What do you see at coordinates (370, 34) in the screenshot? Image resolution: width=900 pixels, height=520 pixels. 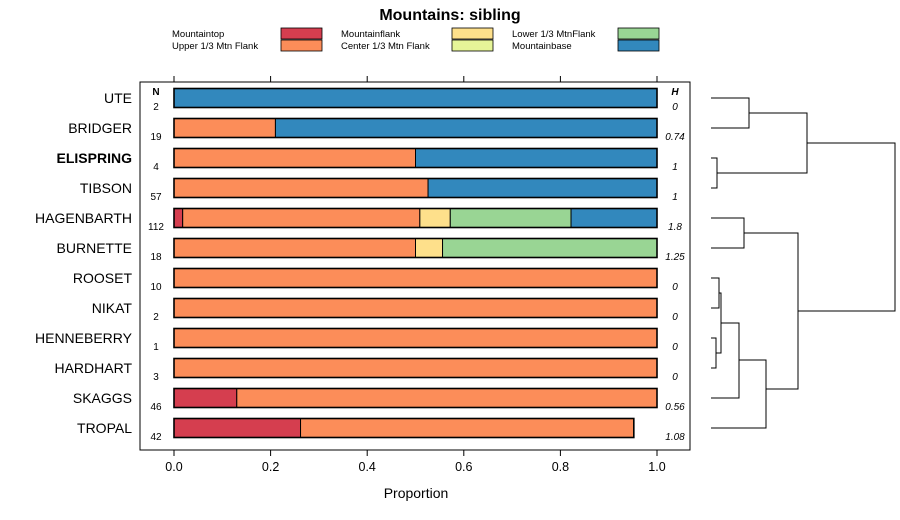 I see `legend-label: Mountainflank` at bounding box center [370, 34].